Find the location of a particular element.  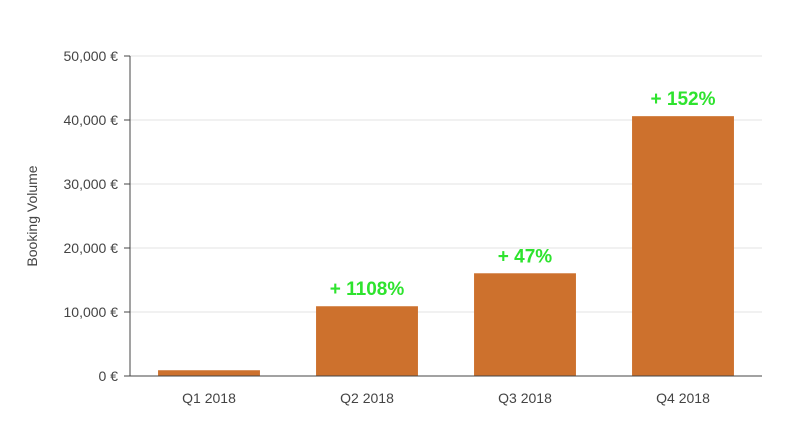

y-tick-label: 40,000 € is located at coordinates (91, 120).